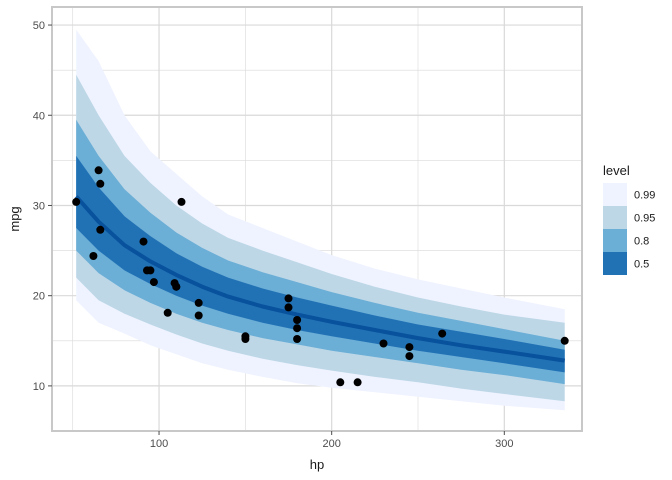  Describe the element at coordinates (39, 116) in the screenshot. I see `y-tick-label: 40` at that location.